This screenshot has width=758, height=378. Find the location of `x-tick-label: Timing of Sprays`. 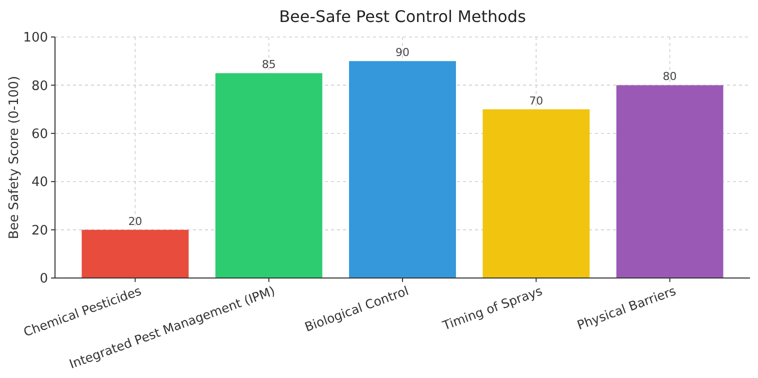

x-tick-label: Timing of Sprays is located at coordinates (492, 308).